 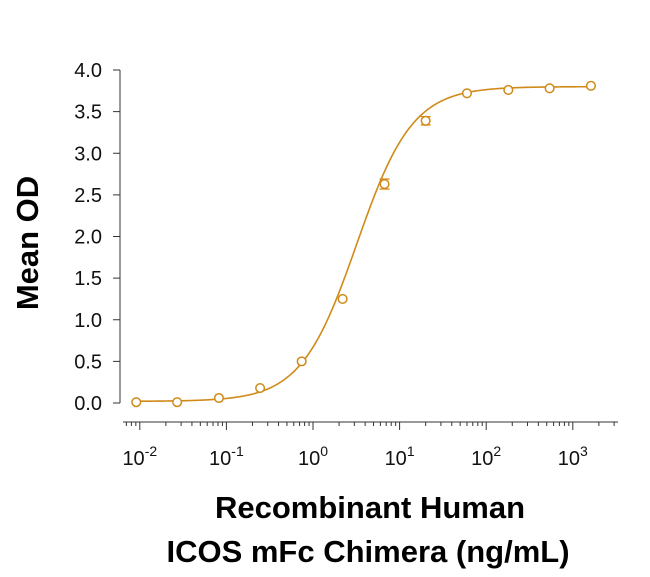 I want to click on x-axis-title-line-2: ICOS mFc Chimera (ng/mL), so click(x=367, y=551).